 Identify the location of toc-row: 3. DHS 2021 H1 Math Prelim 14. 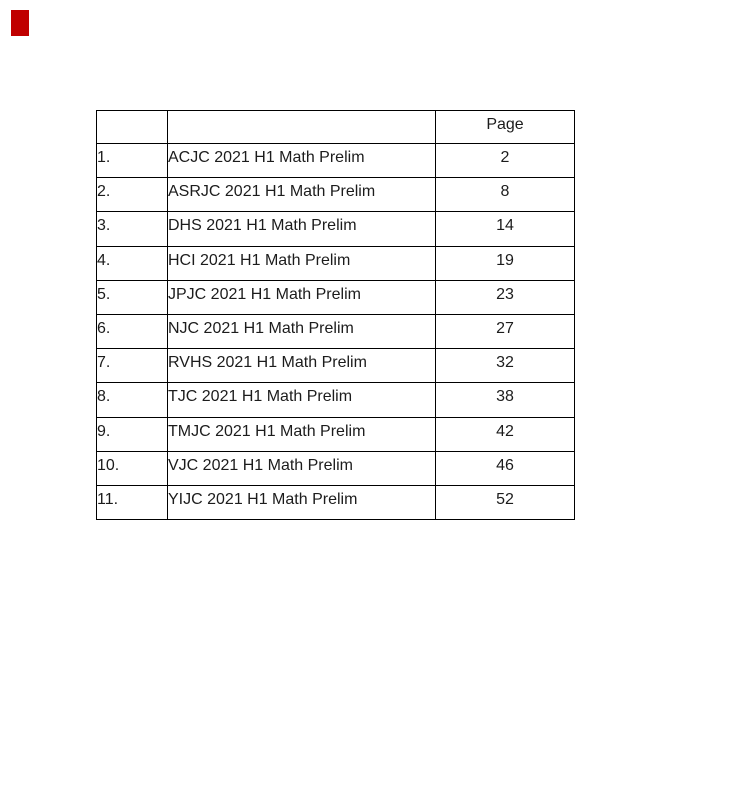
(335, 229).